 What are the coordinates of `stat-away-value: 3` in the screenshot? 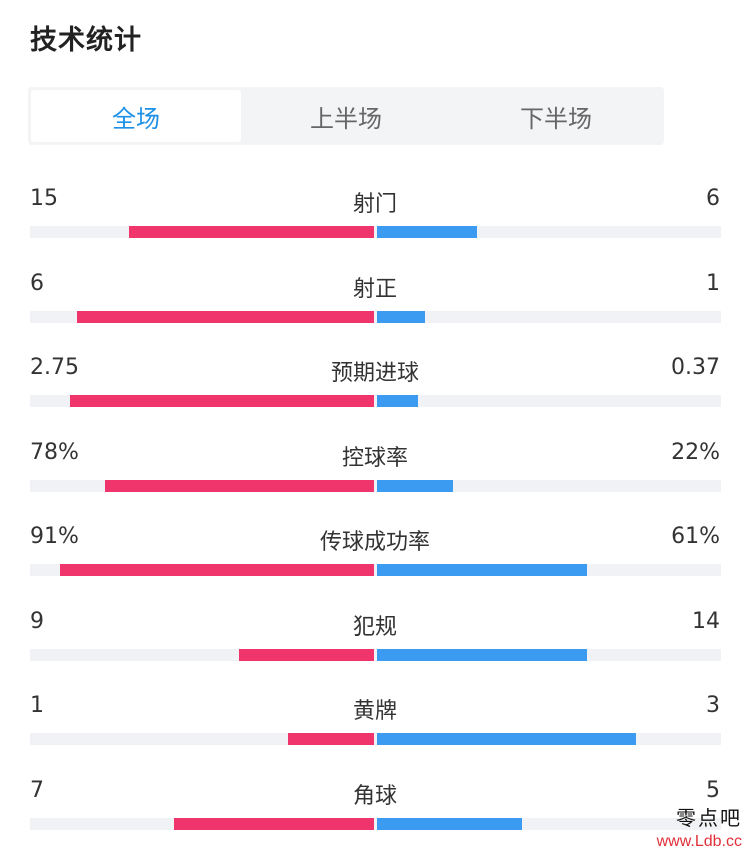 It's located at (713, 705).